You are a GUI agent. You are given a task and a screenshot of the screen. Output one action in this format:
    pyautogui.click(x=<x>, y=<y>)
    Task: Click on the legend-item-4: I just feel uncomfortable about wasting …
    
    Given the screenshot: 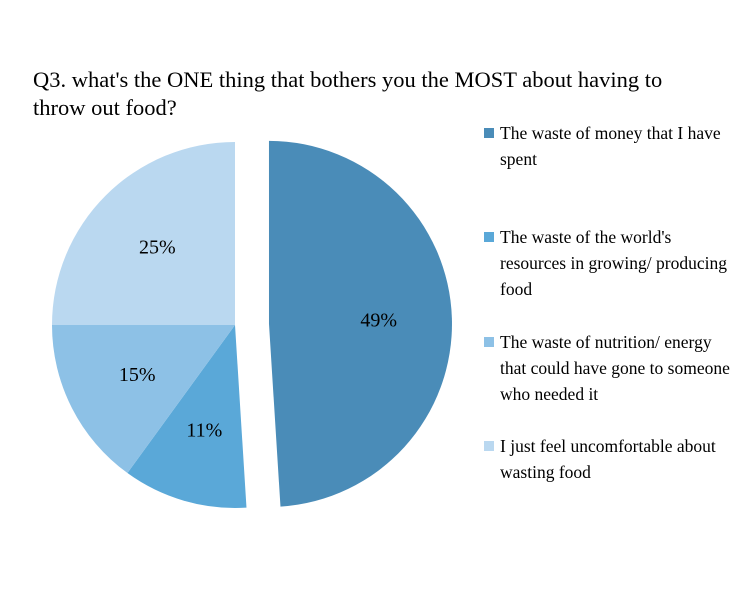 What is the action you would take?
    pyautogui.click(x=609, y=459)
    